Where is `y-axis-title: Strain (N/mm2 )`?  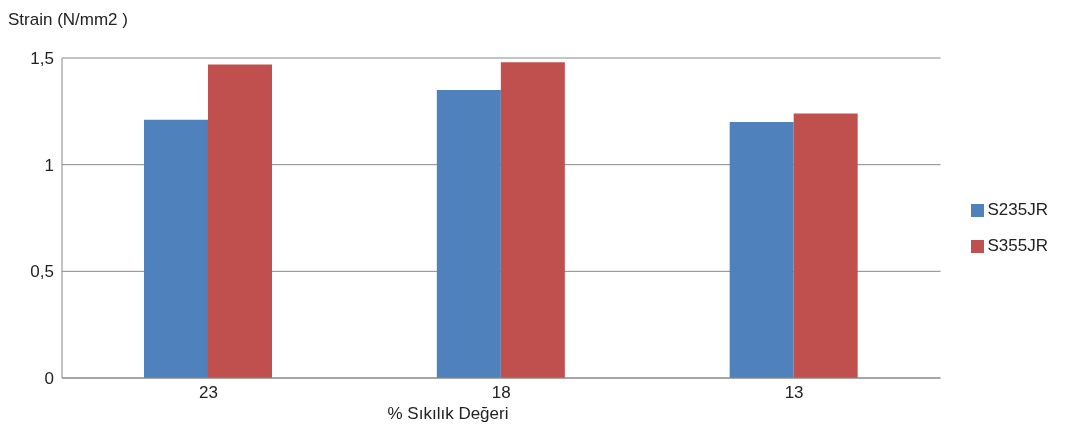 y-axis-title: Strain (N/mm2 ) is located at coordinates (68, 20).